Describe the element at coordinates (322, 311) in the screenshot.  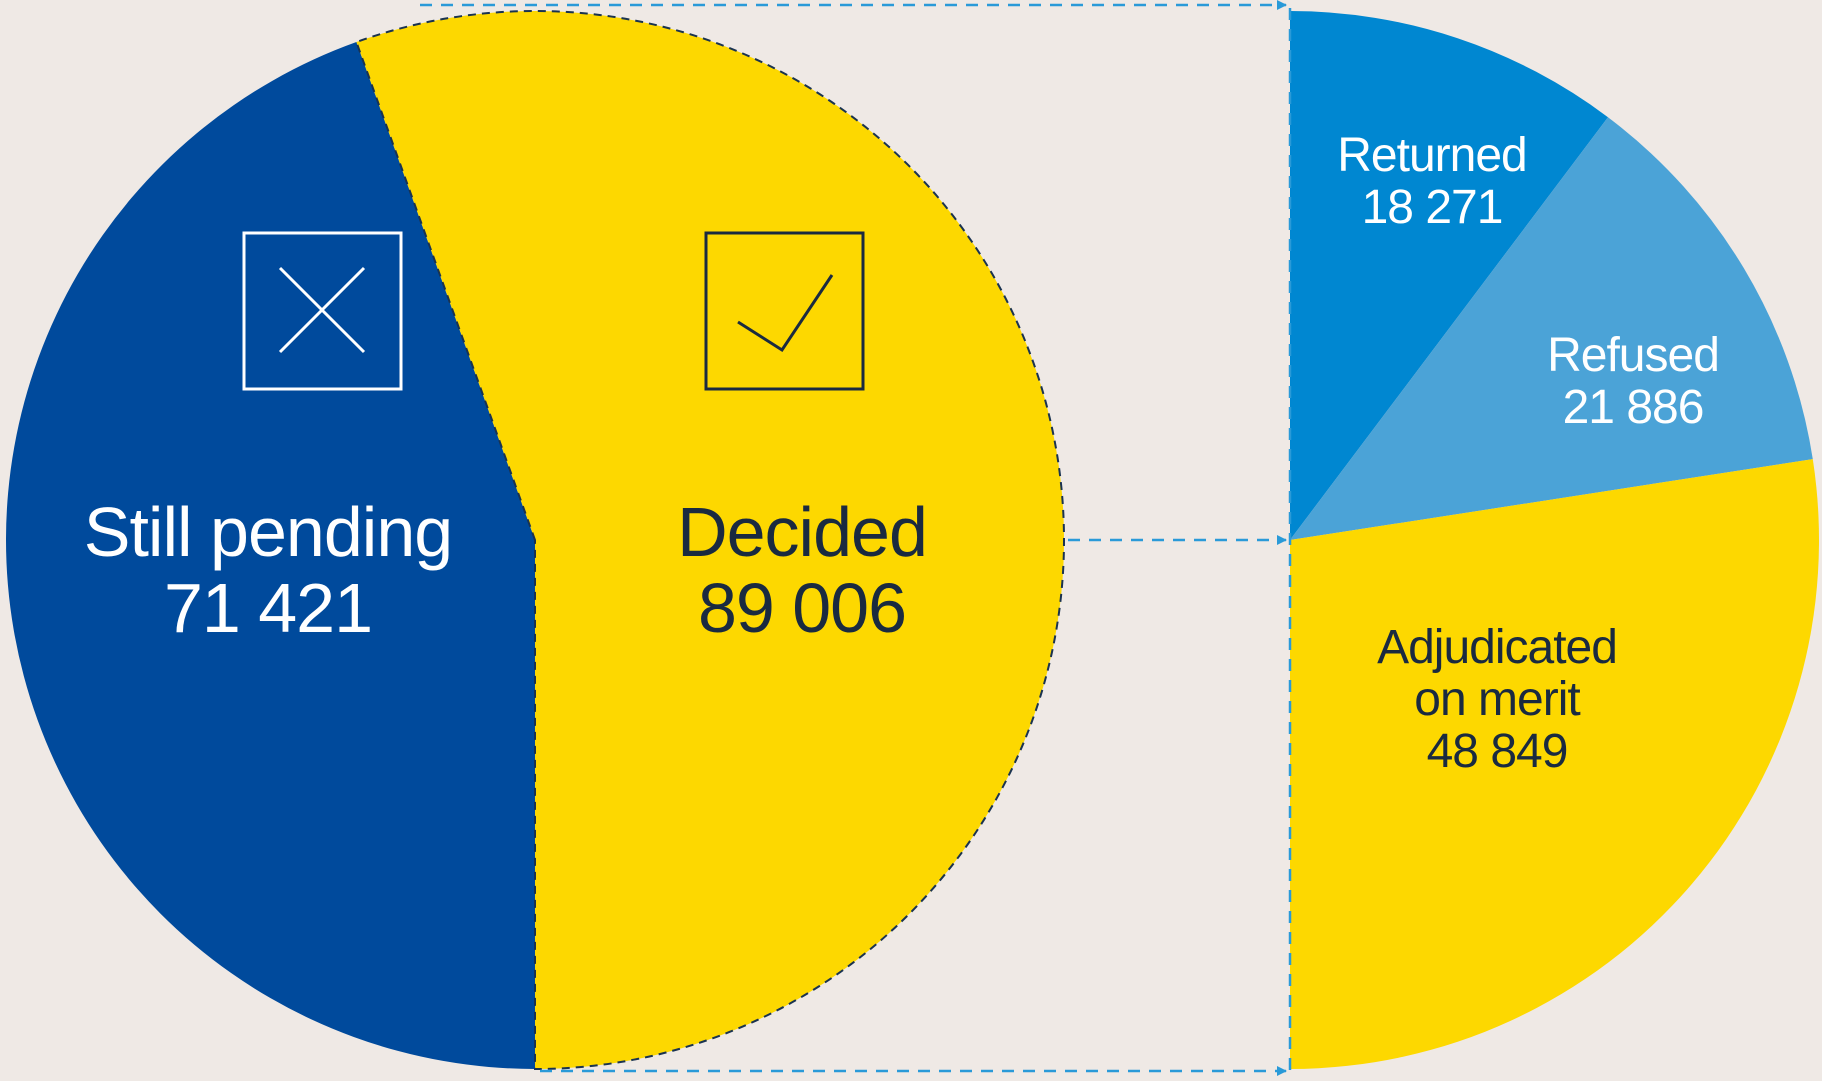
I see `icon-cross` at that location.